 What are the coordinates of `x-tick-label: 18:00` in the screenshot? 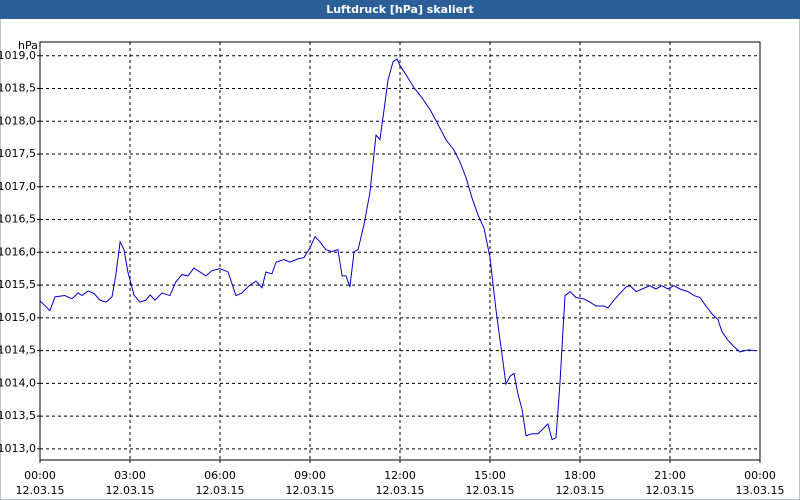 It's located at (580, 475).